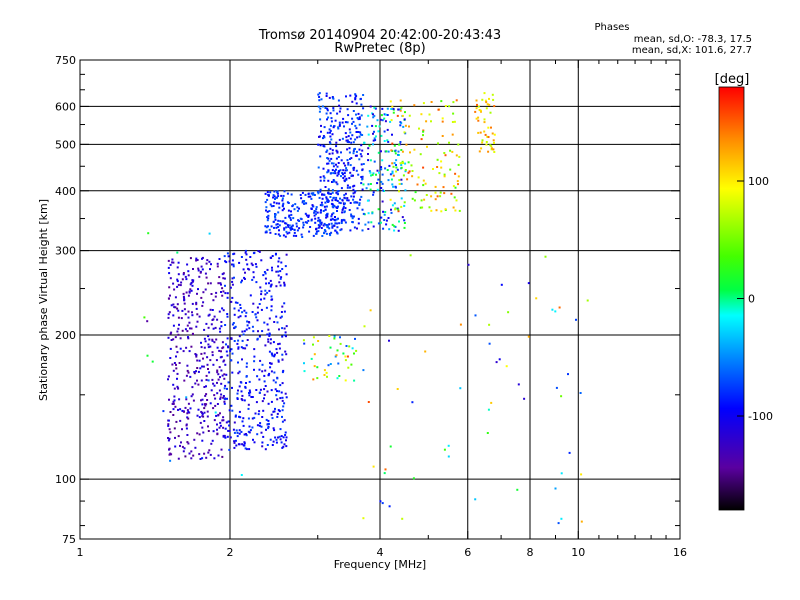  Describe the element at coordinates (43, 300) in the screenshot. I see `y-axis-label: Stationary phase Virtual Height [km]` at that location.